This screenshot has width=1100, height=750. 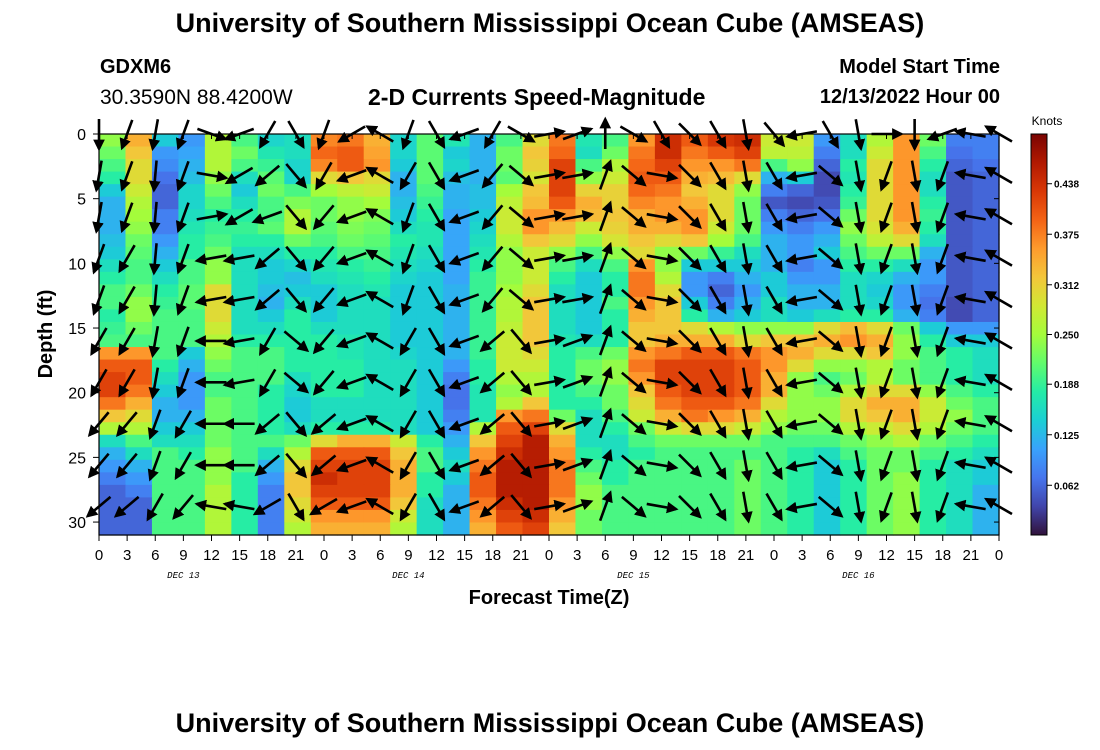 What do you see at coordinates (1066, 385) in the screenshot?
I see `colorbar-tick-label: 0.188` at bounding box center [1066, 385].